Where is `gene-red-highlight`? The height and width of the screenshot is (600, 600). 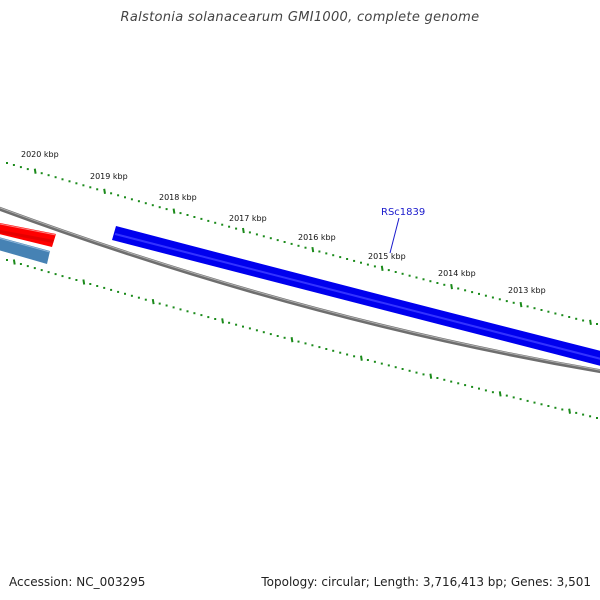
gene-red-highlight is located at coordinates (28, 229).